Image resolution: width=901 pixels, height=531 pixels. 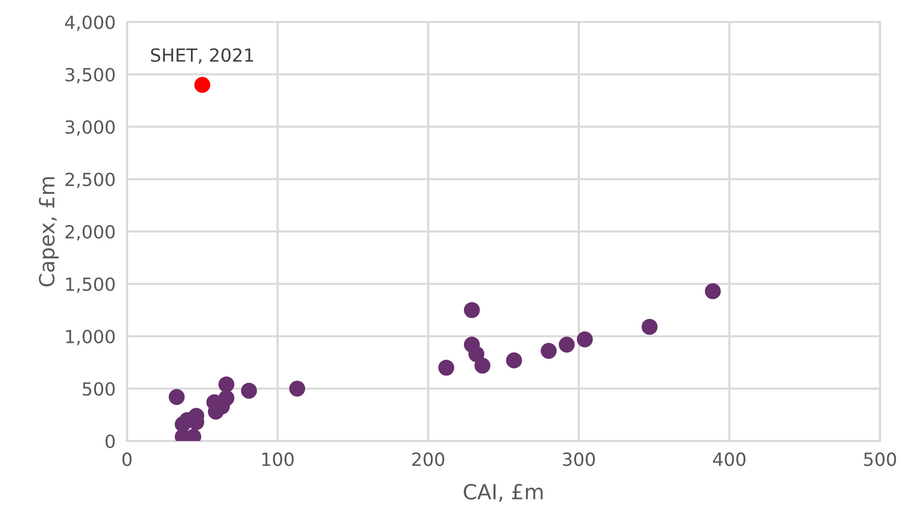 I want to click on y-axis-title: Capex, £m, so click(x=48, y=231).